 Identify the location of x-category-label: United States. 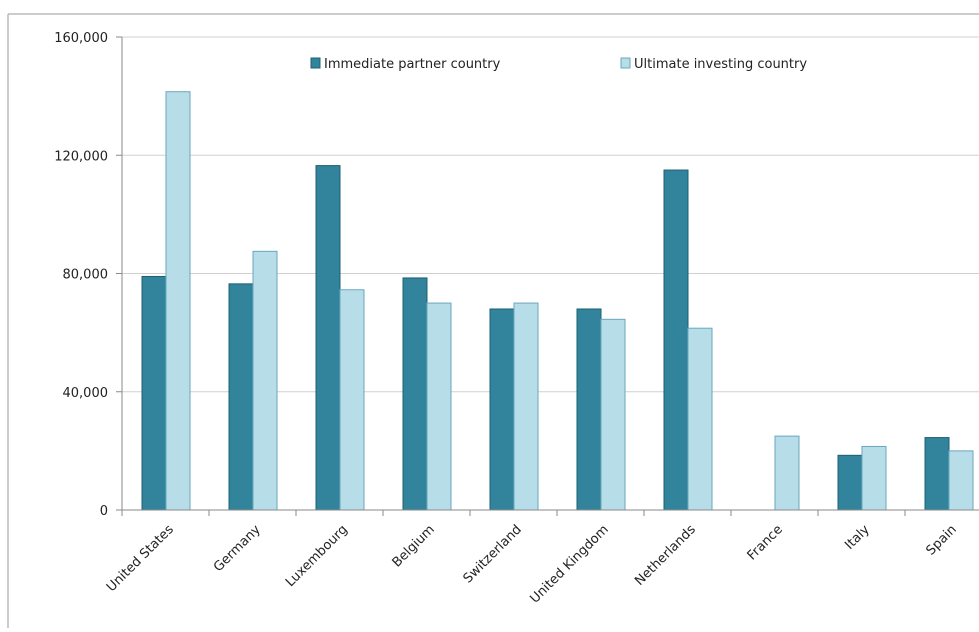
(140, 558).